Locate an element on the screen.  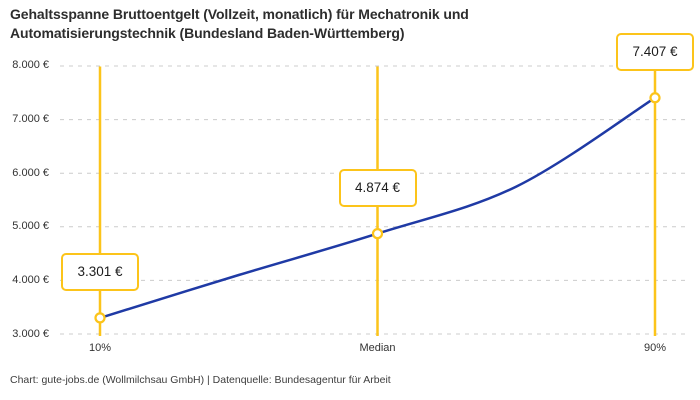
value-callout-90pct: 7.407 € is located at coordinates (655, 51).